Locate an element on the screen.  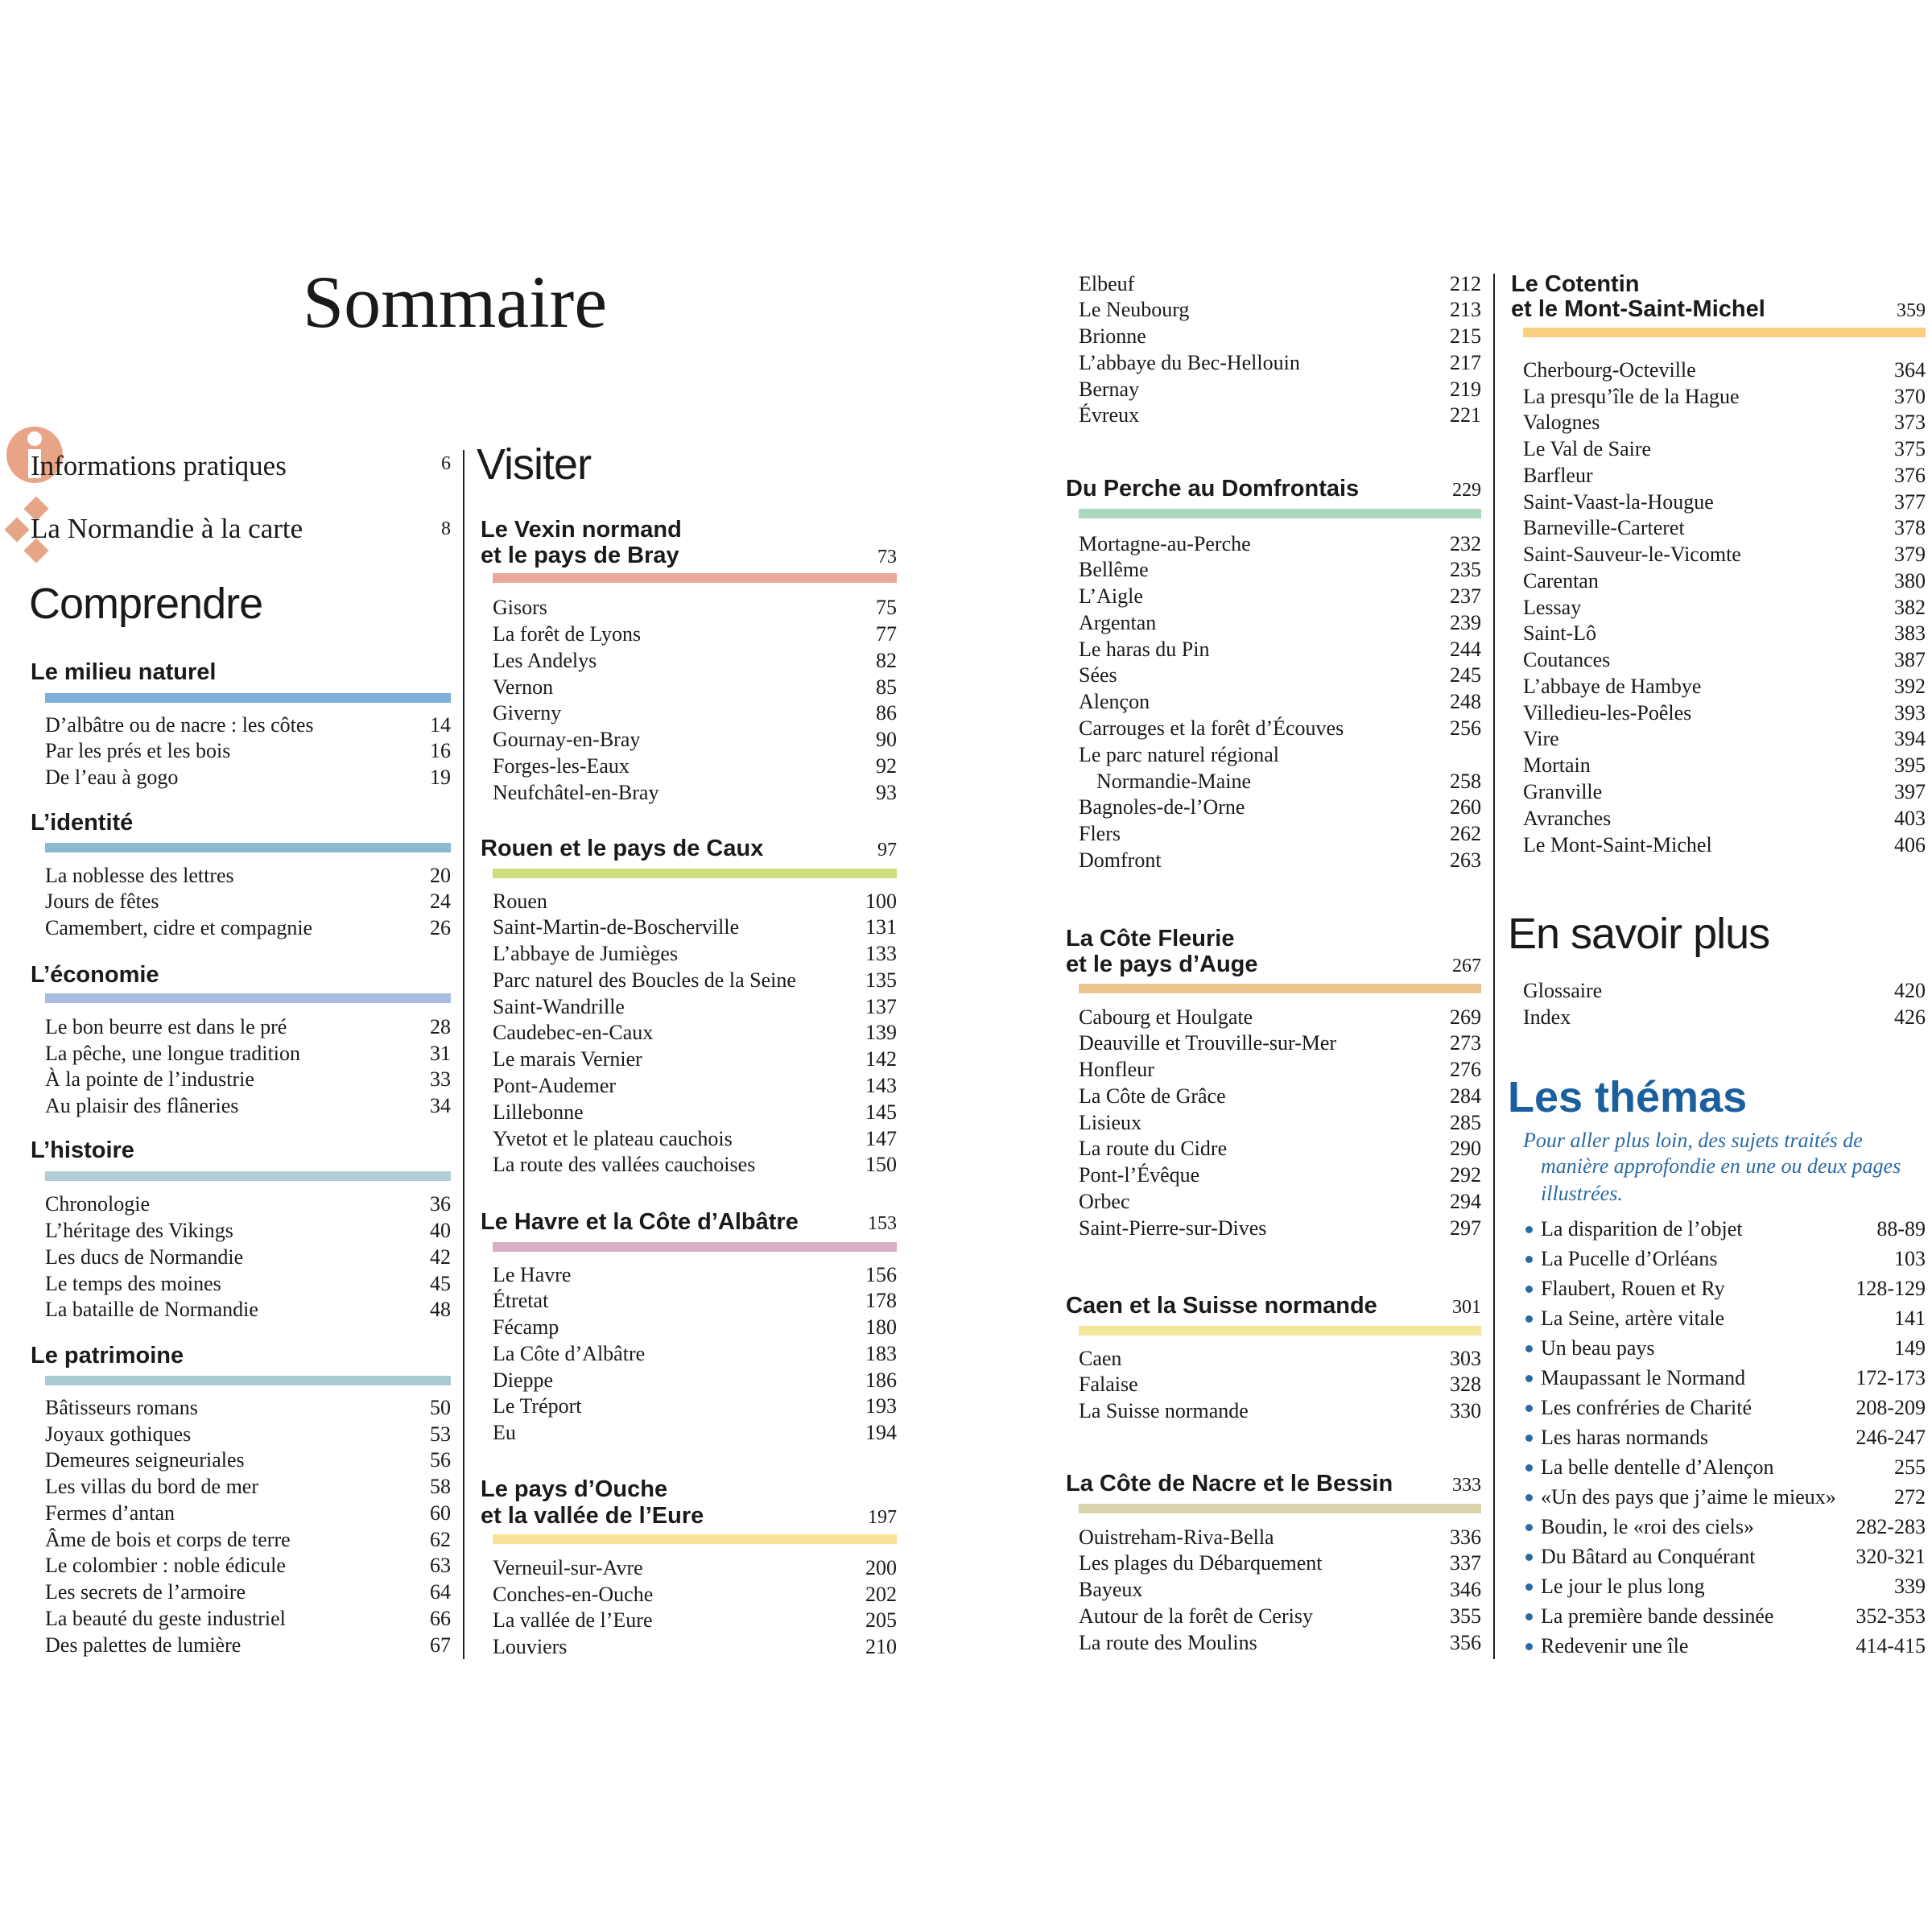
toc-entry: Saint-Pierre-sur-Dives is located at coordinates (1173, 1228).